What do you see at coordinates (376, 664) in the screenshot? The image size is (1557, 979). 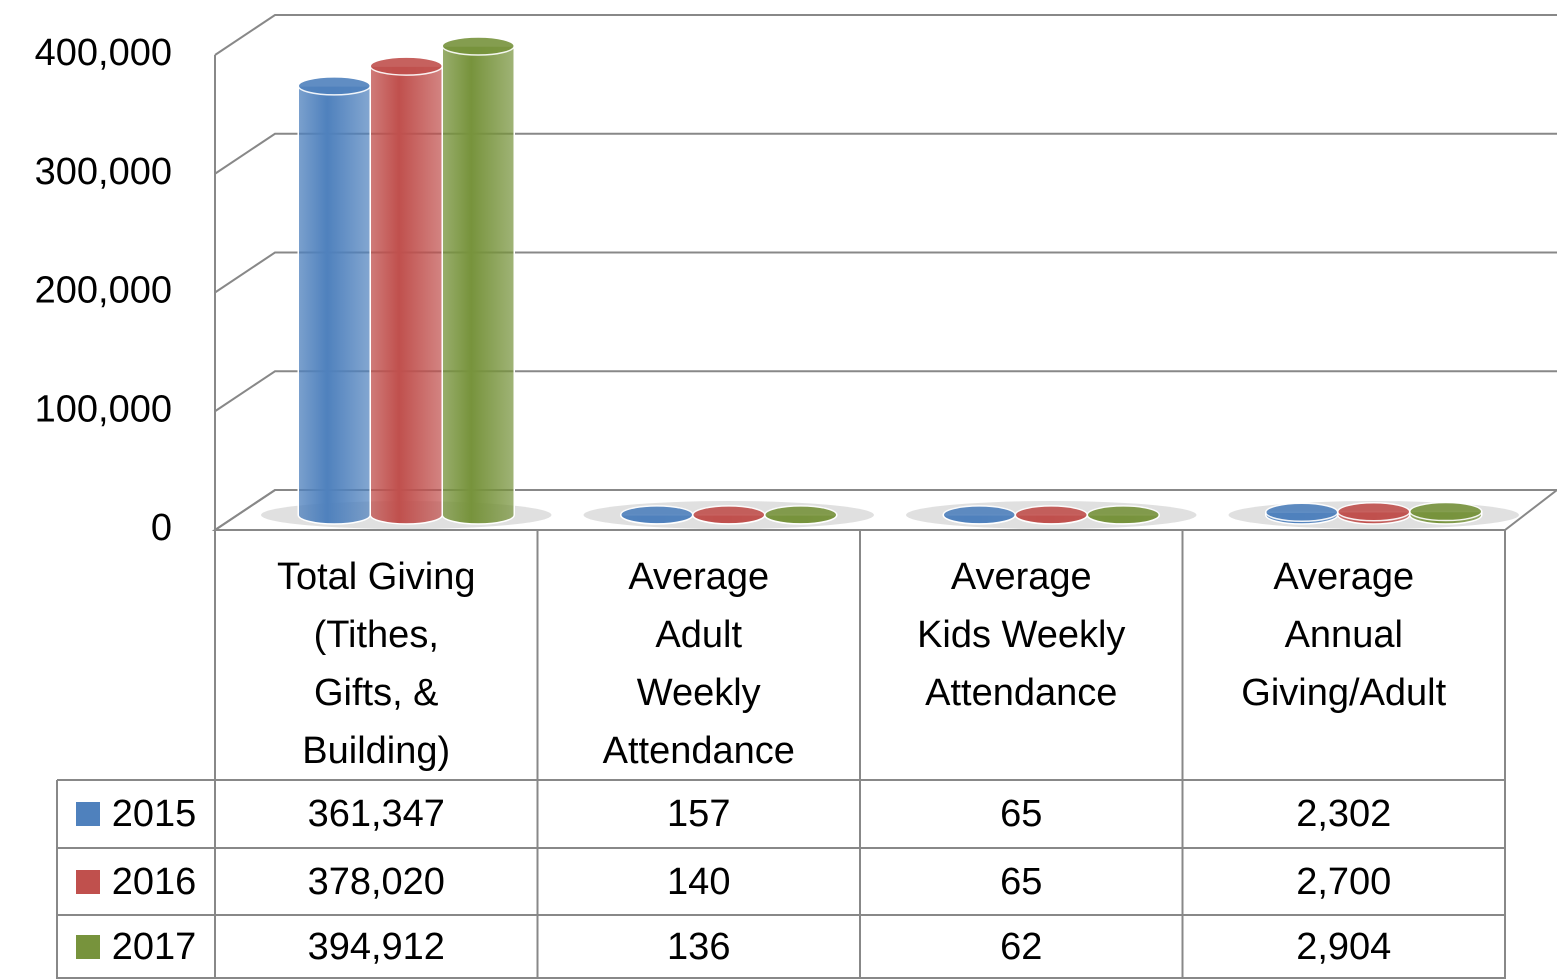 I see `category-label: Total Giving (Tithes, Gifts, & Building)` at bounding box center [376, 664].